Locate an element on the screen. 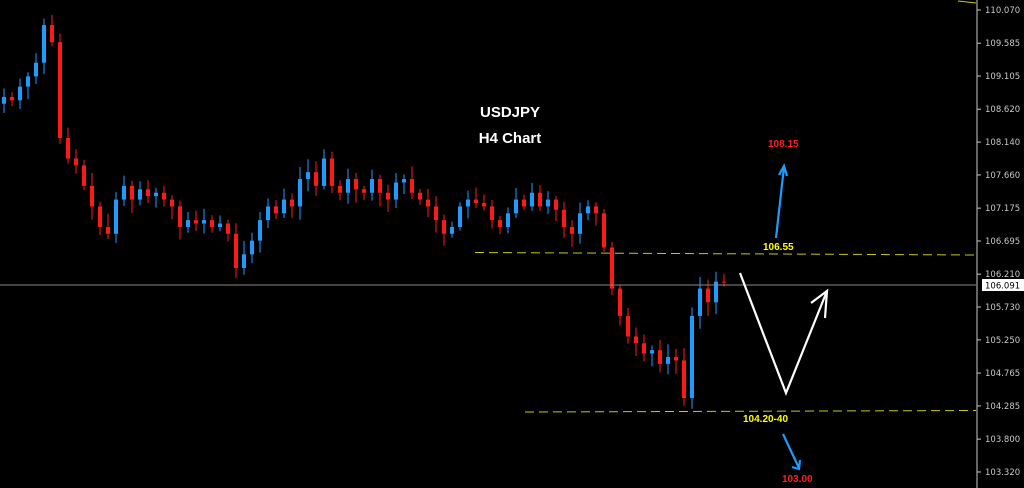  y-tick-label: 105.730 is located at coordinates (1002, 308).